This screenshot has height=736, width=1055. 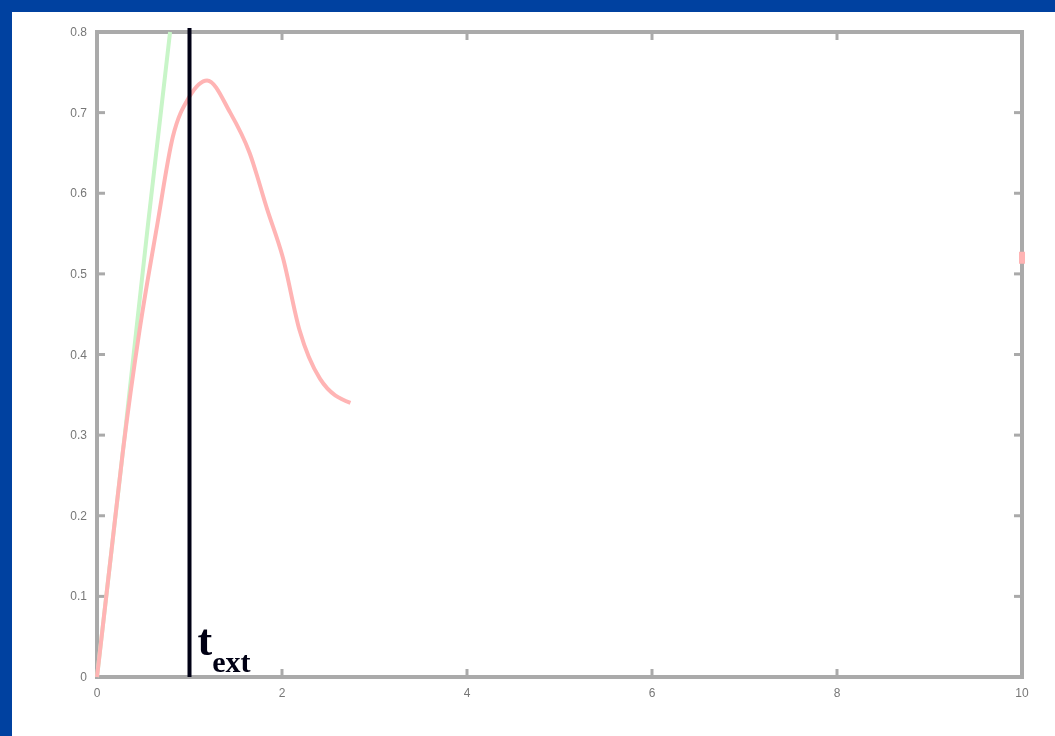 I want to click on x-tick-label: 0, so click(x=97, y=693).